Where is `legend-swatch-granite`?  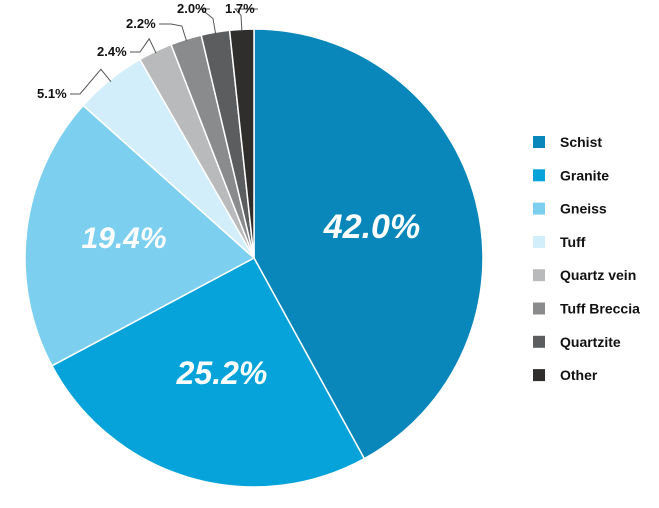 legend-swatch-granite is located at coordinates (539, 175).